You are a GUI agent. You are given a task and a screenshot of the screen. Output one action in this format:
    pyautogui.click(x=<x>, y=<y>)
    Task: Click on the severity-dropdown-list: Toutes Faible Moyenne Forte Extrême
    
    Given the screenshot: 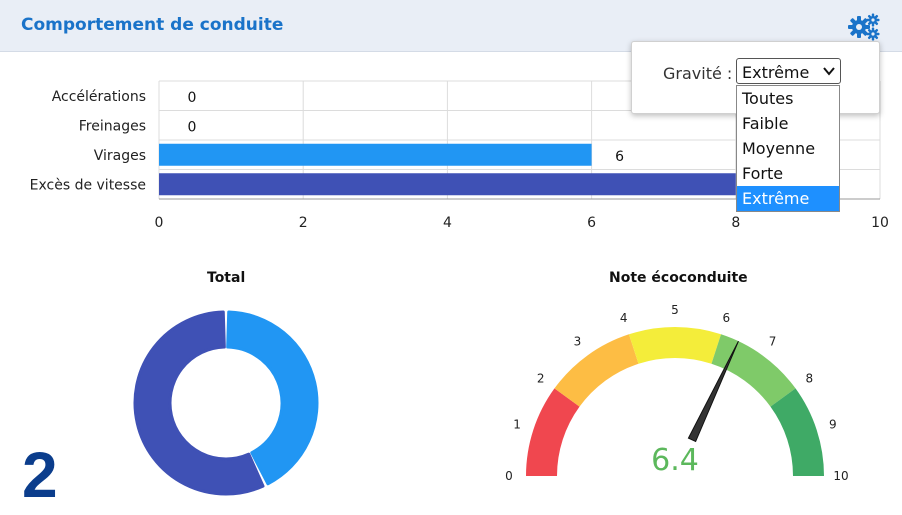 What is the action you would take?
    pyautogui.click(x=788, y=148)
    